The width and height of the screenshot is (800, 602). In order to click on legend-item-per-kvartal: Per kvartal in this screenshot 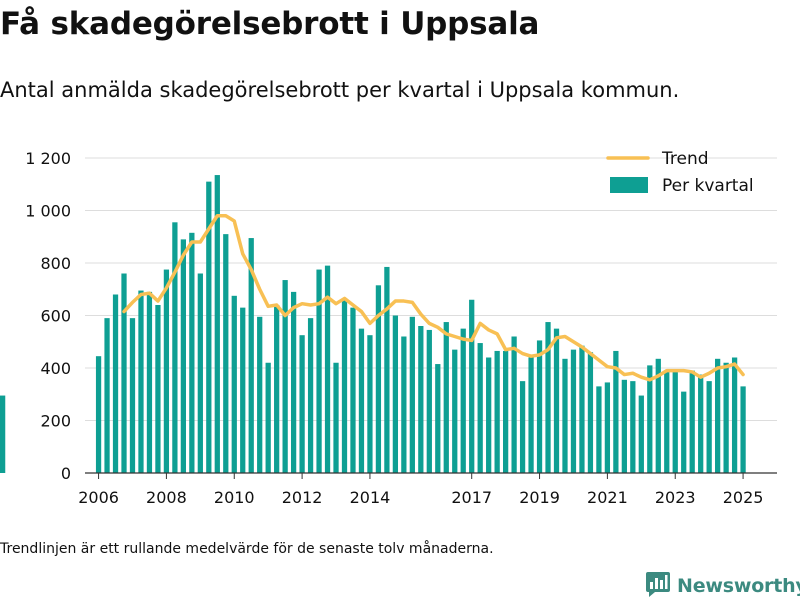, I will do `click(682, 186)`.